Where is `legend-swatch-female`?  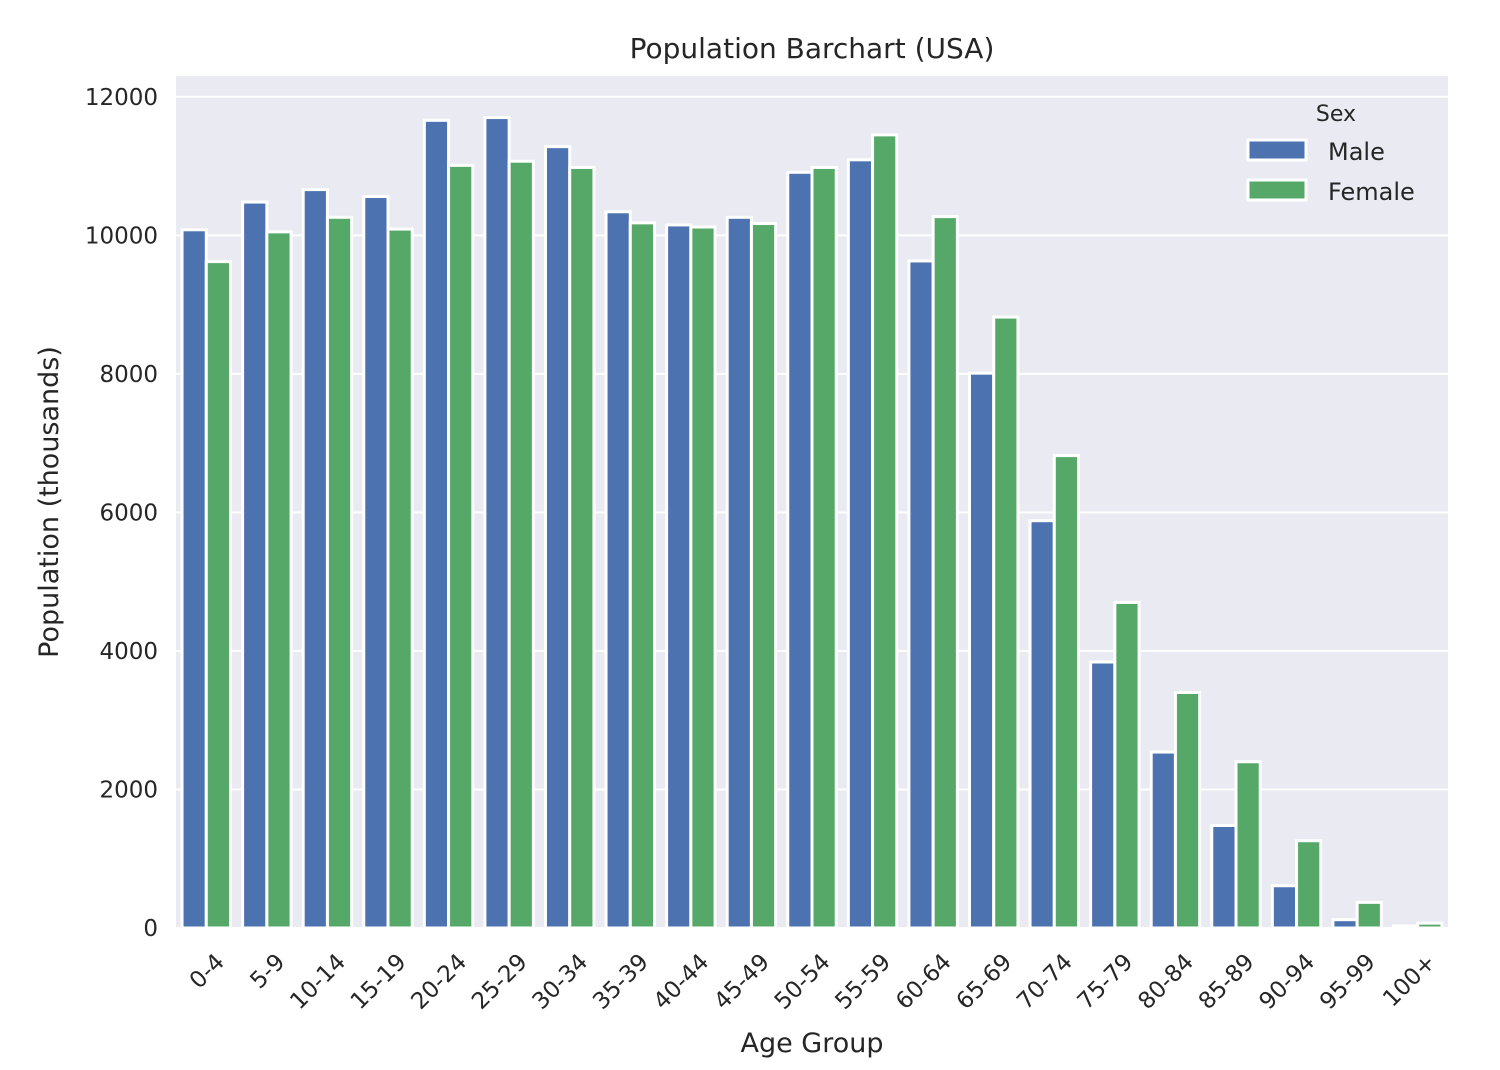 legend-swatch-female is located at coordinates (1277, 190).